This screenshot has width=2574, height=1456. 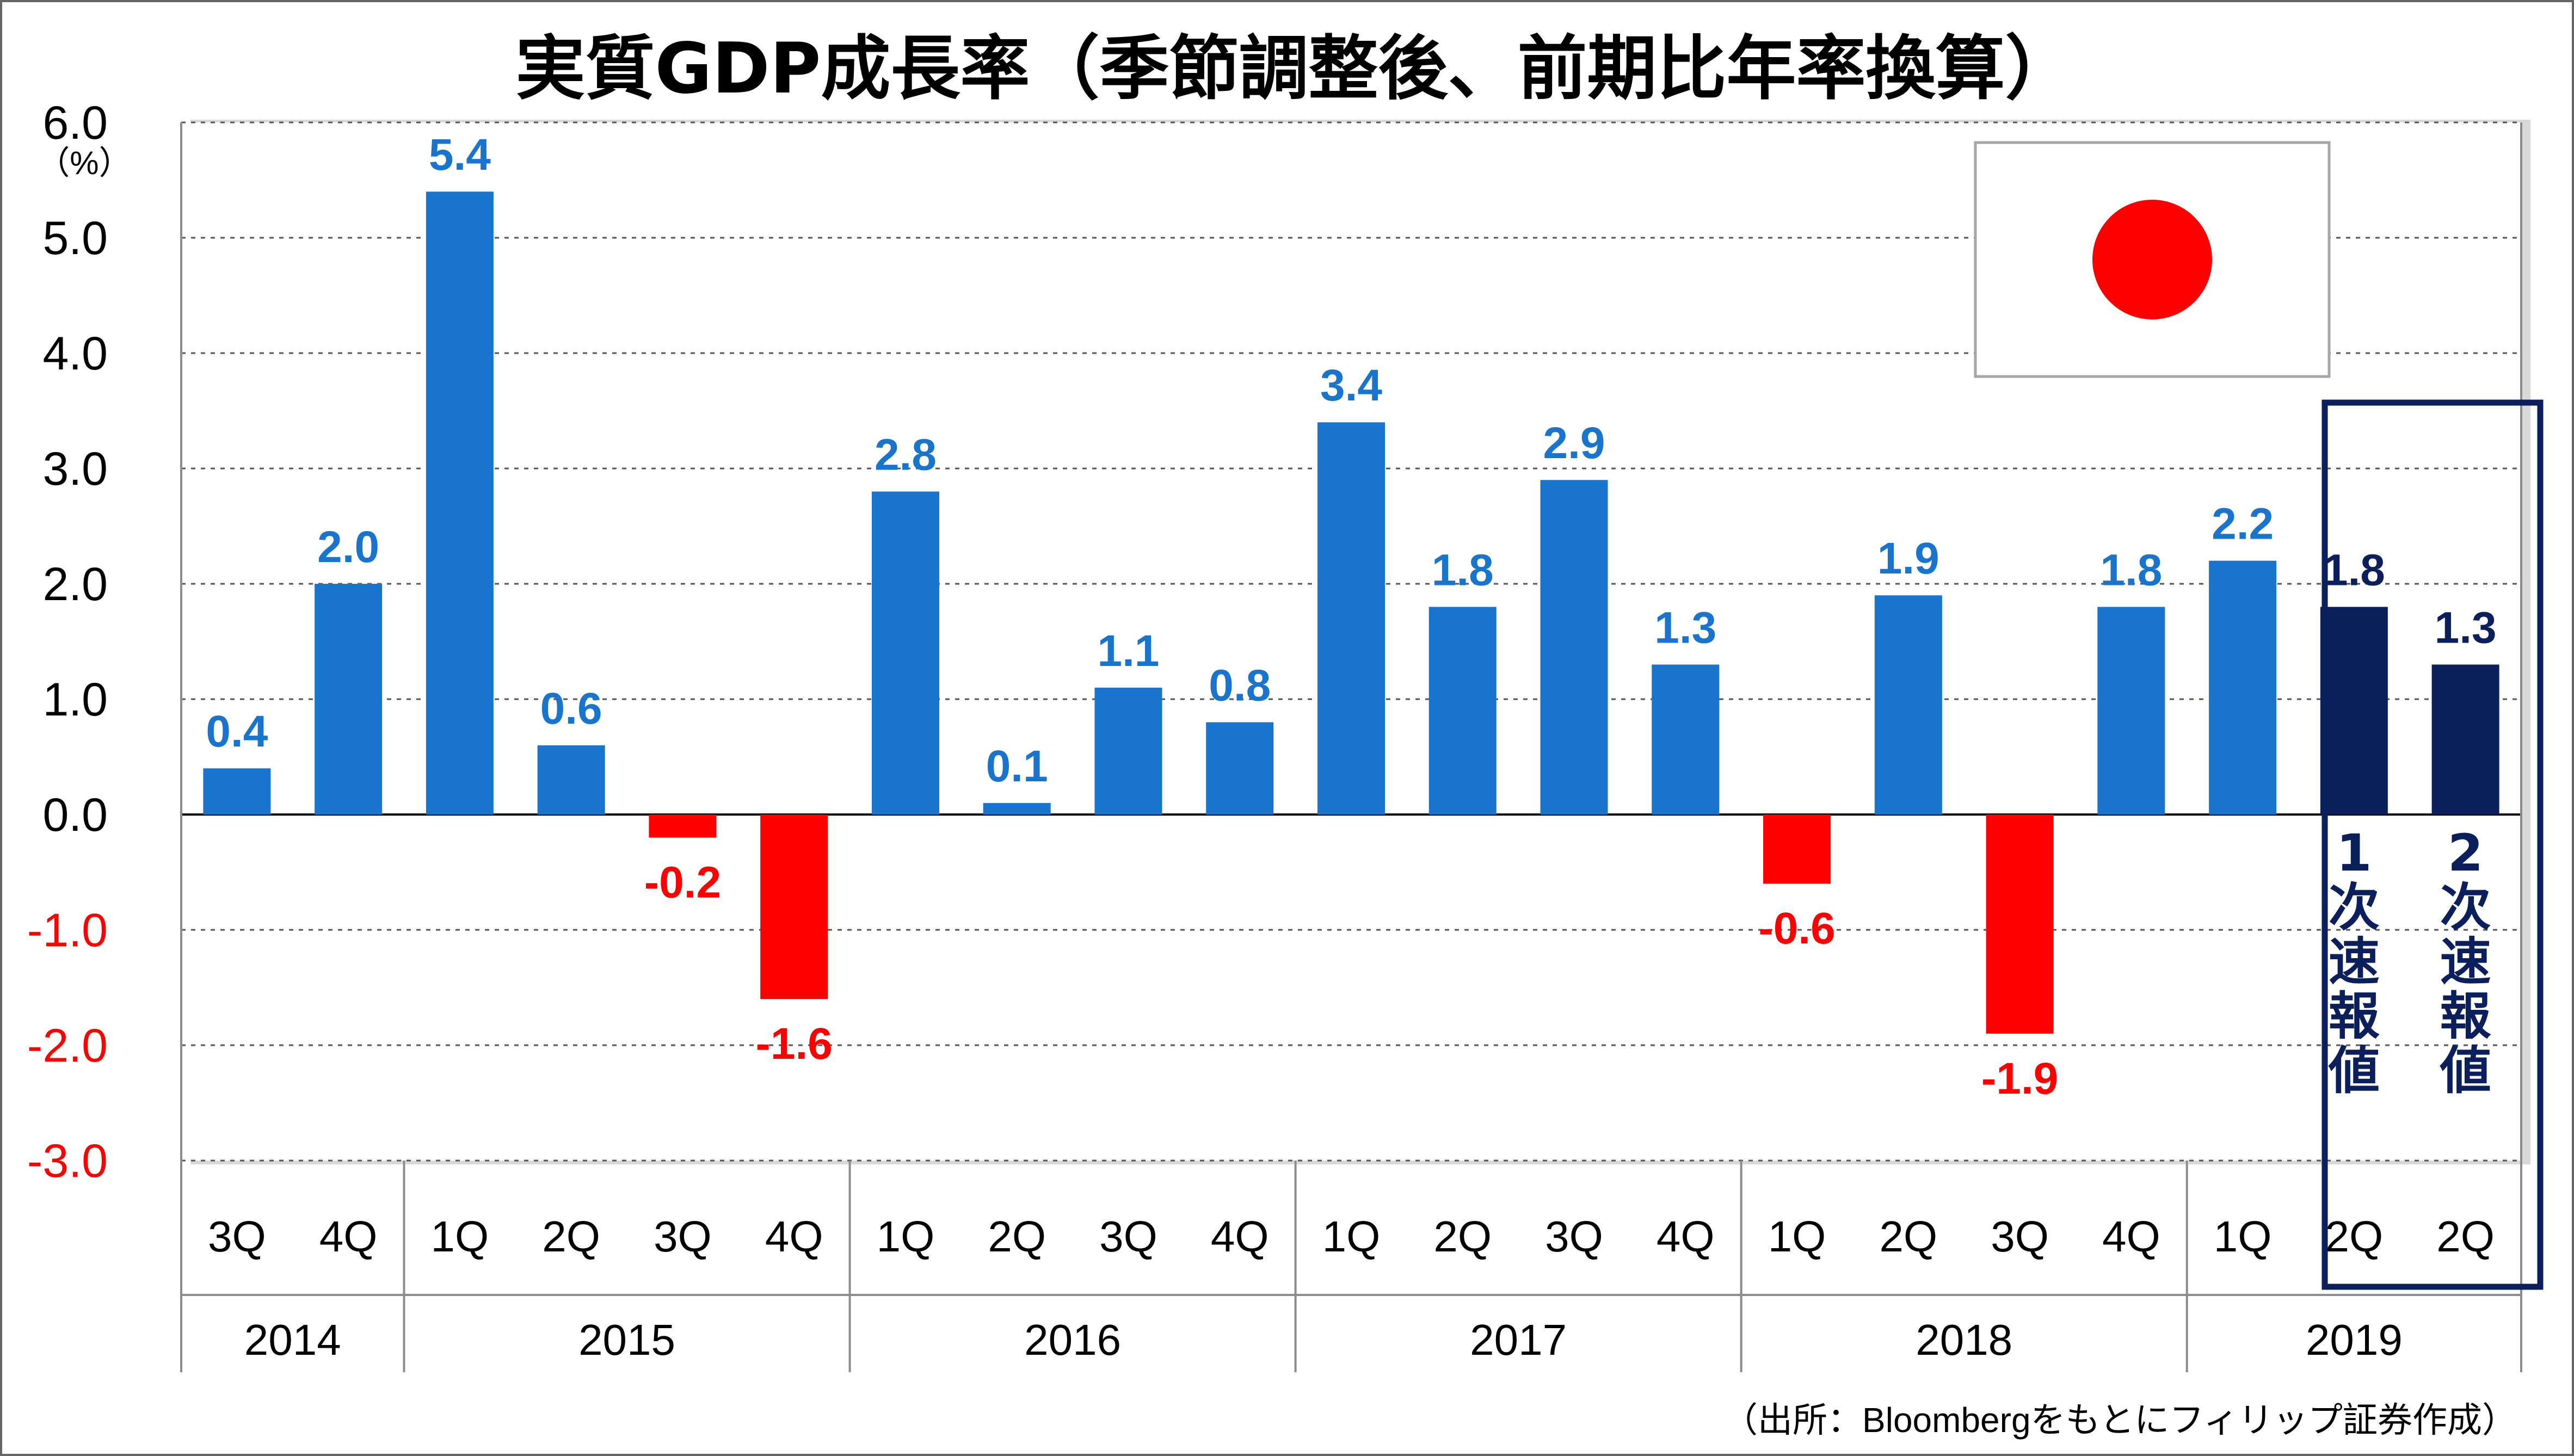 I want to click on estimate-type-char: 1, so click(x=2354, y=853).